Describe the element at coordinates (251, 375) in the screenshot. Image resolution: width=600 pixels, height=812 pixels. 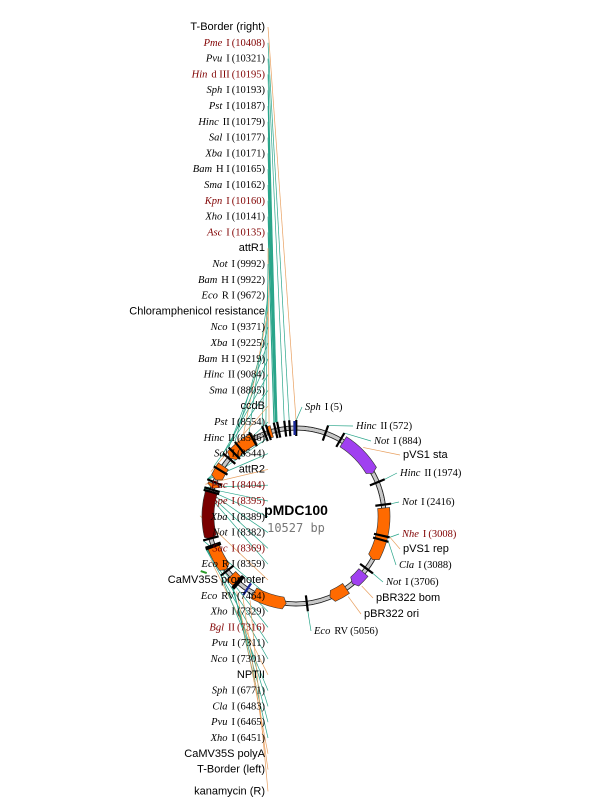
I see `enzyme-position: (9084)` at that location.